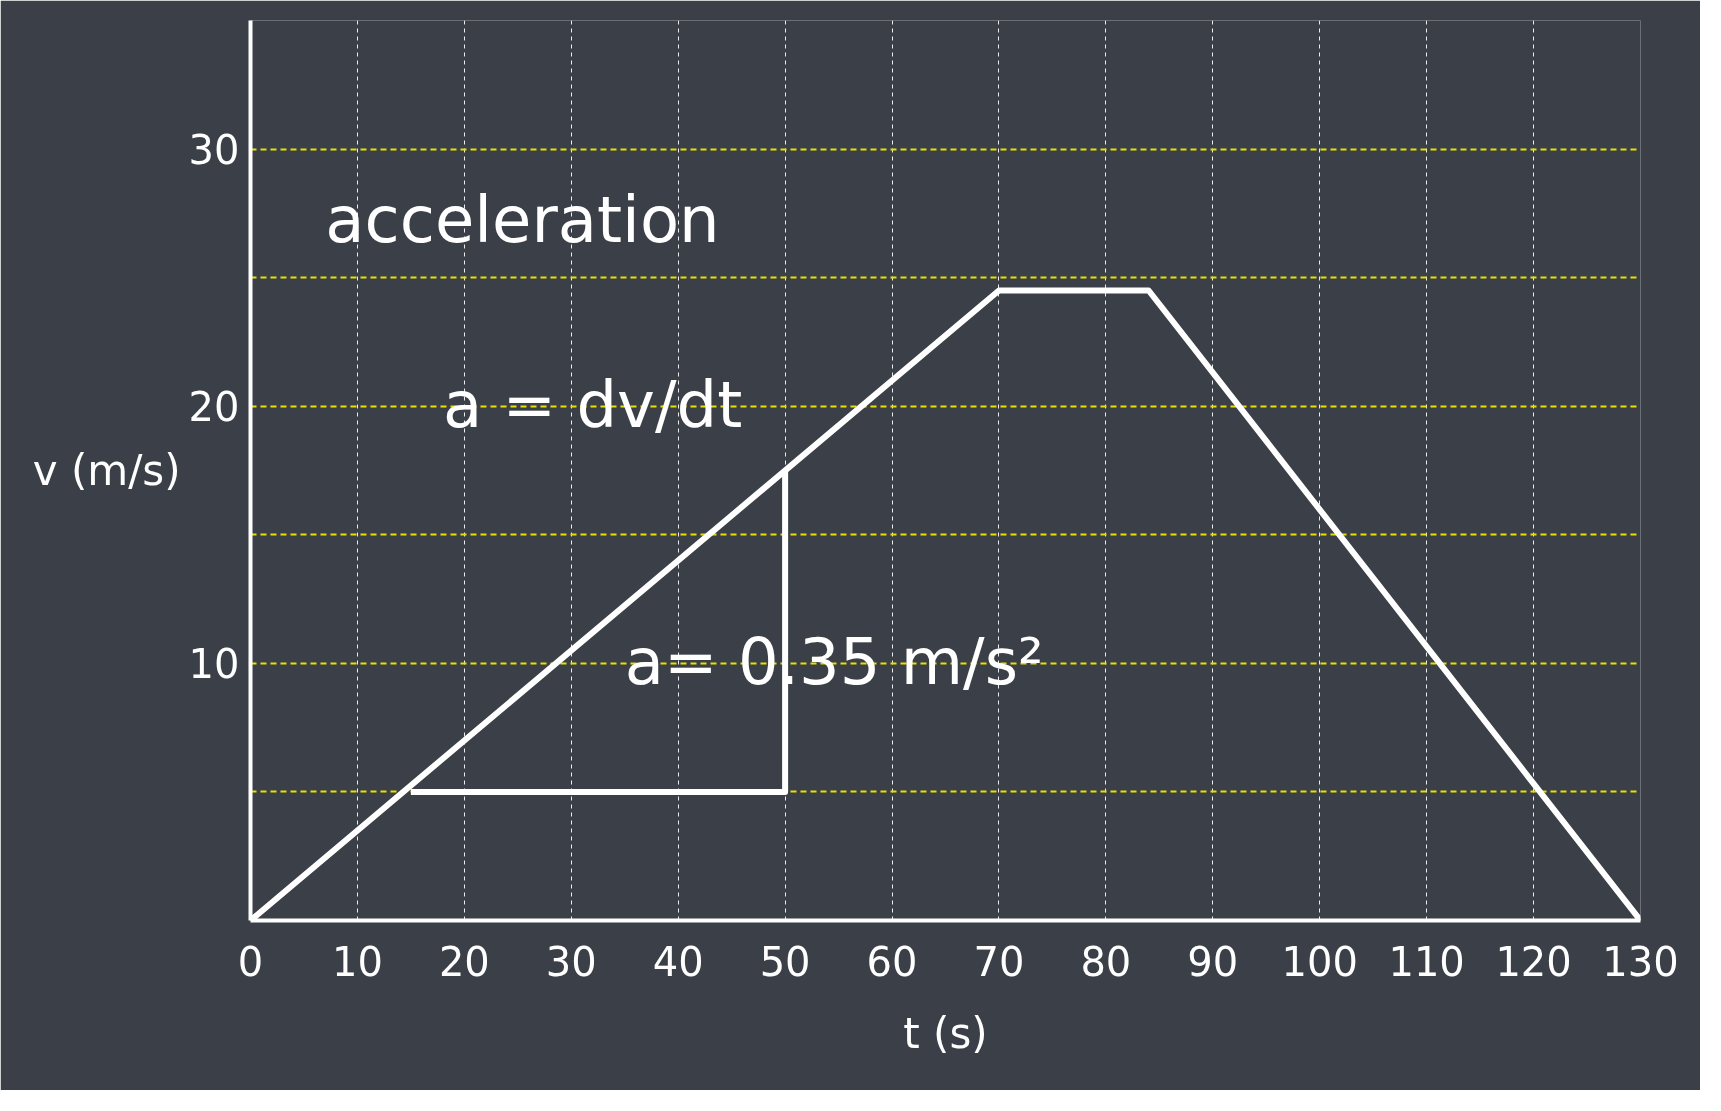  Describe the element at coordinates (214, 150) in the screenshot. I see `y-tick-label: 30` at that location.